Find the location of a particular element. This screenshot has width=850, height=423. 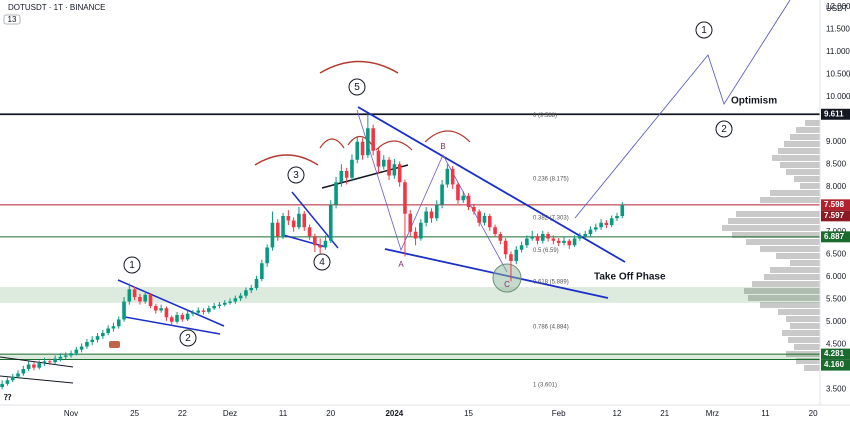

time-axis is located at coordinates (410, 414).